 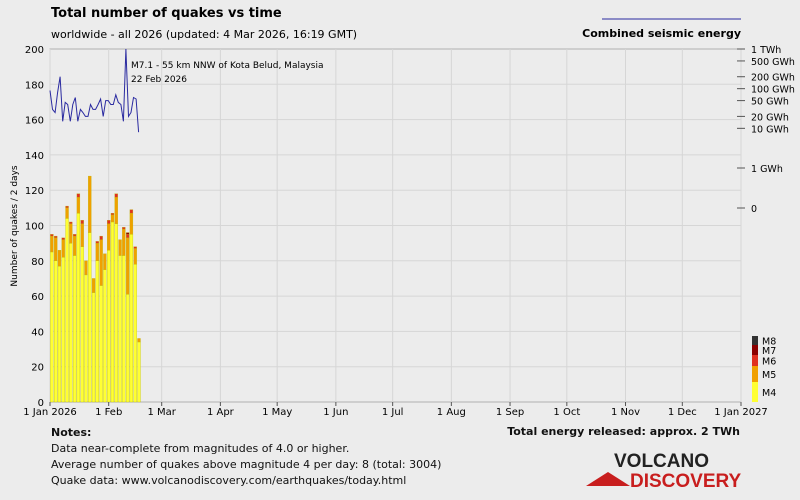 I want to click on legend-label-m5: M5, so click(x=769, y=375).